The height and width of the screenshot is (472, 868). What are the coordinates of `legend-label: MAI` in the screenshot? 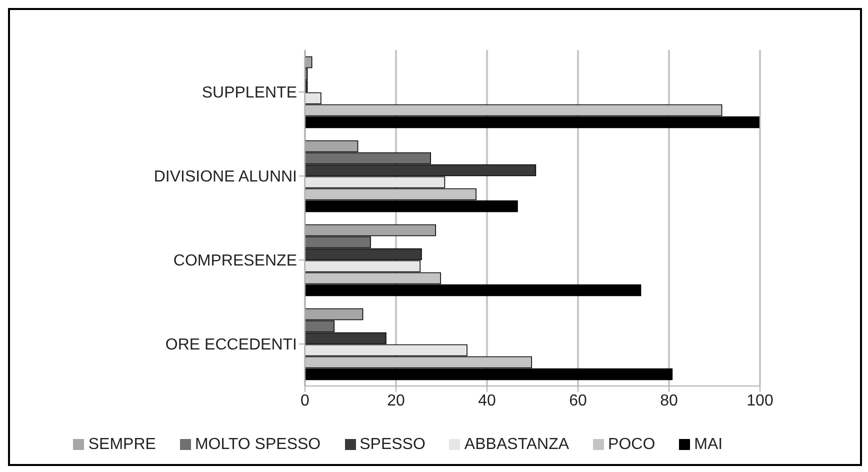 It's located at (708, 444).